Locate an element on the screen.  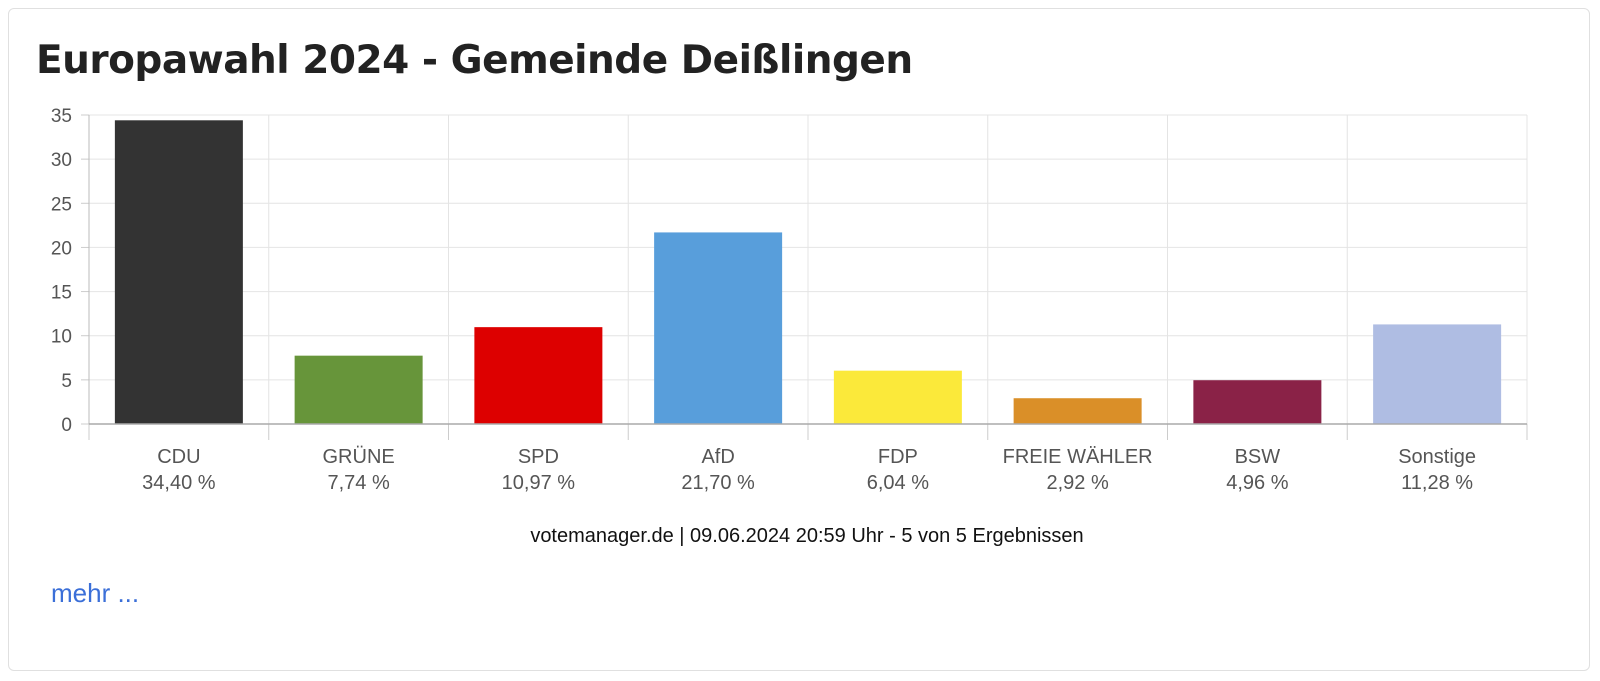
value-label: 10,97 % is located at coordinates (539, 483).